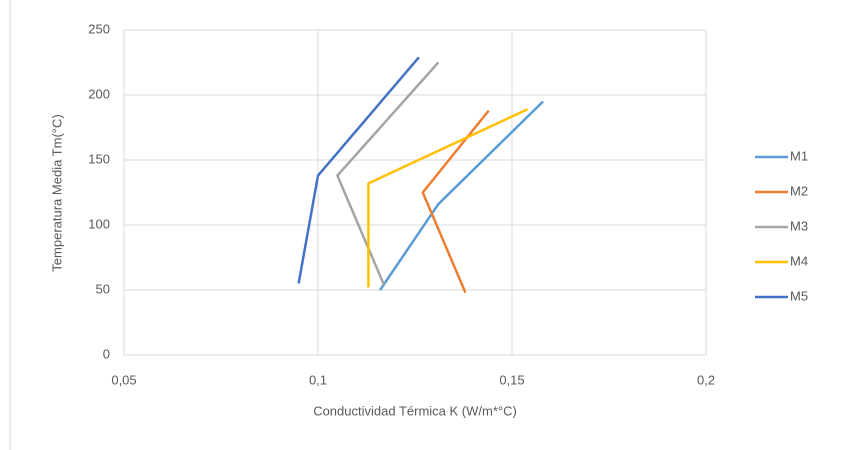 The width and height of the screenshot is (841, 450). I want to click on x-tick-label: 0,15, so click(511, 379).